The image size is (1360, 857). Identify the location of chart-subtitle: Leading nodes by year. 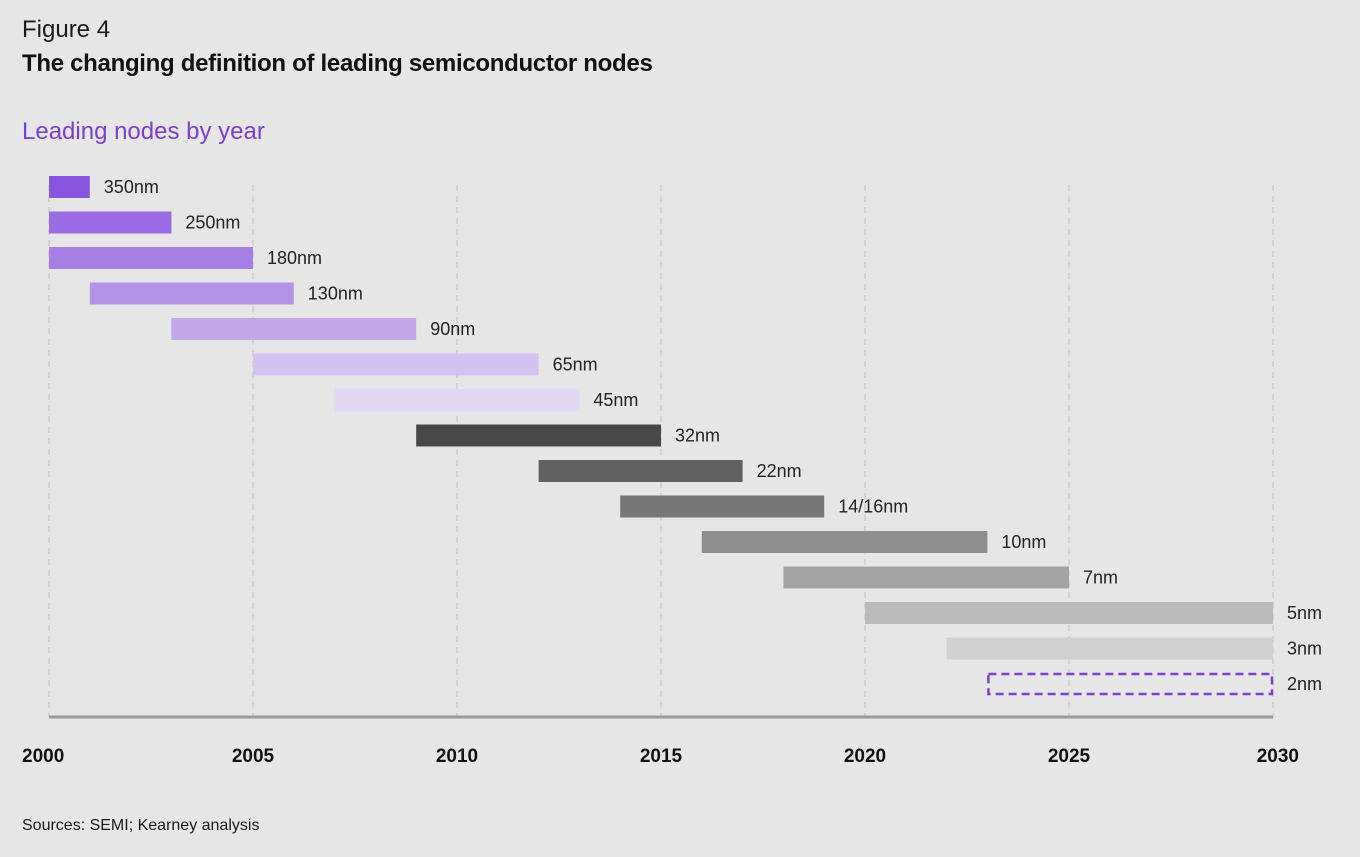
(143, 131).